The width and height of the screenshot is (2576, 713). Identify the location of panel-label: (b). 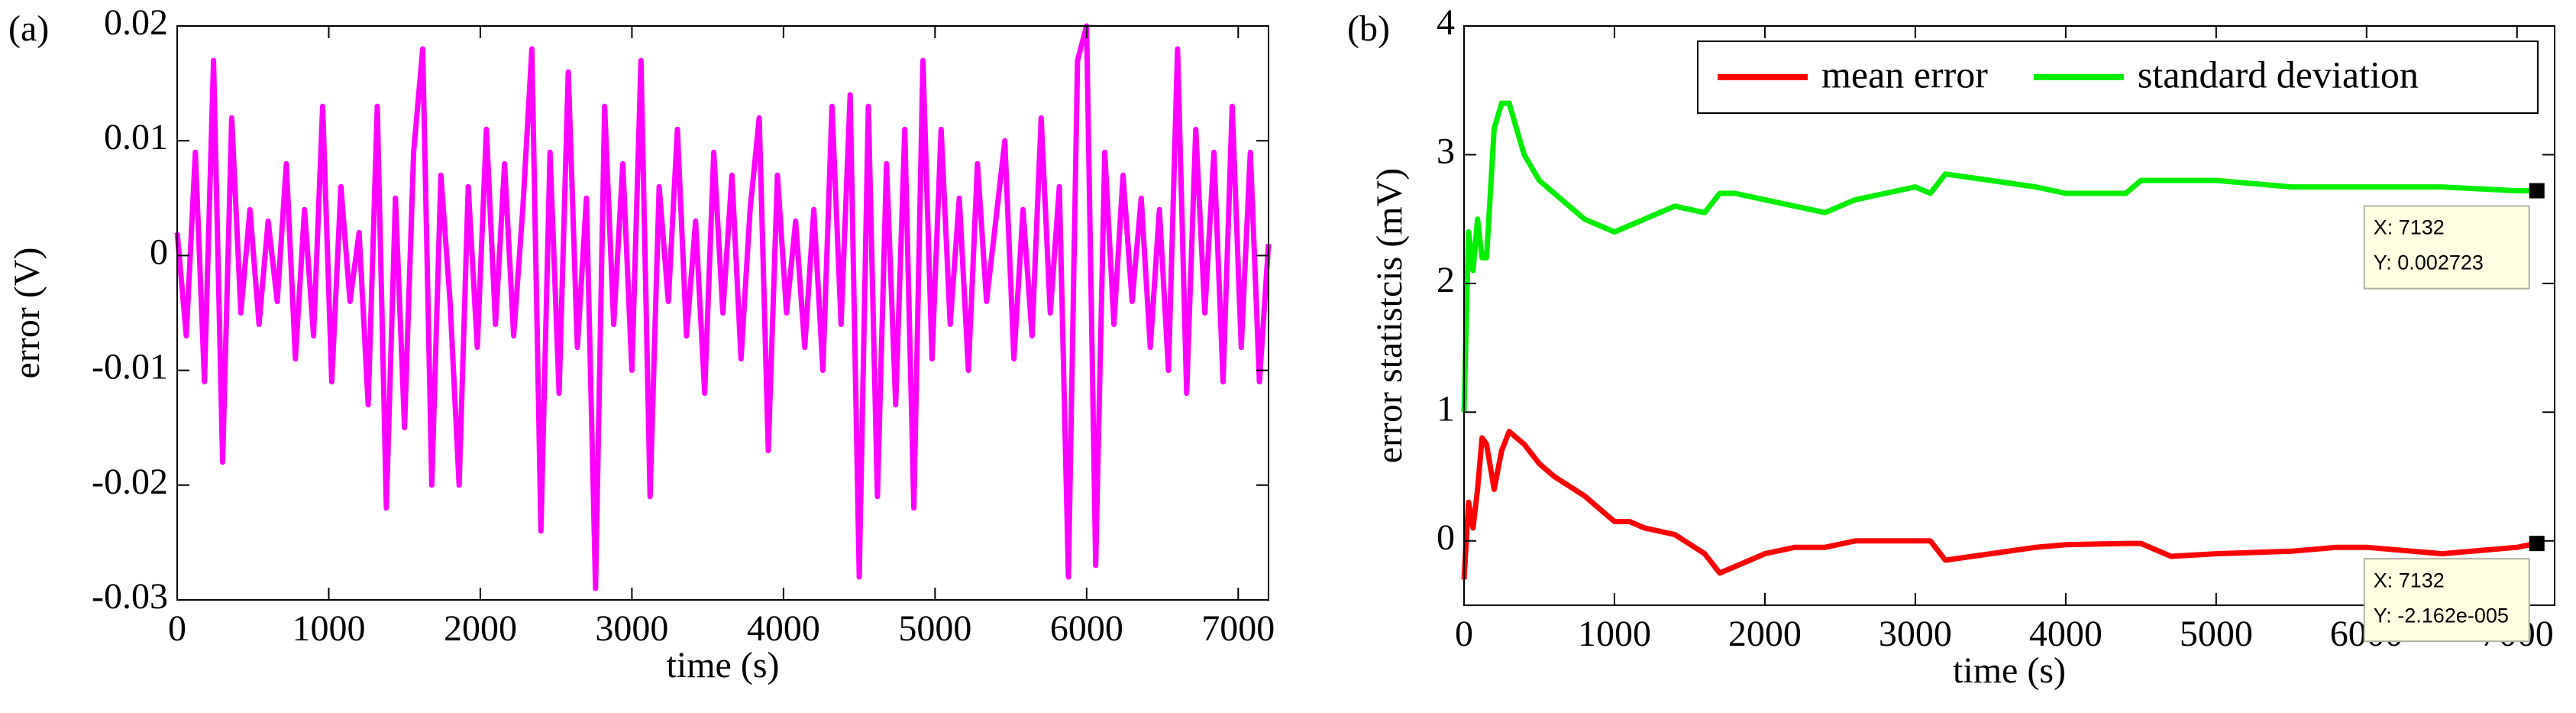
(1368, 28).